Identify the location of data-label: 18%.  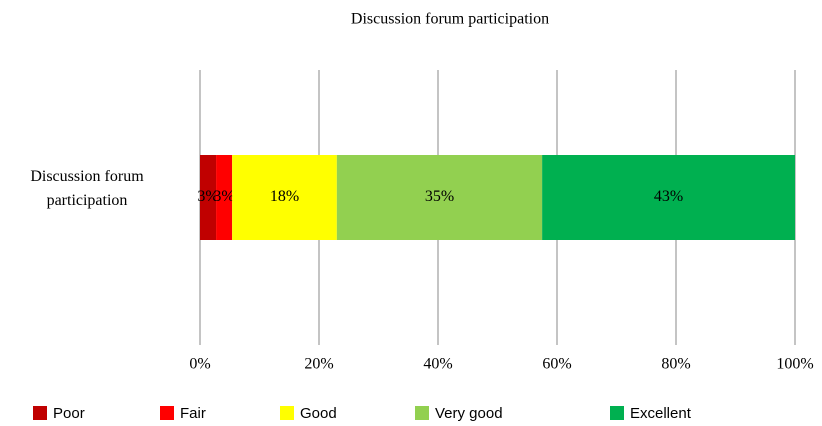
(284, 196).